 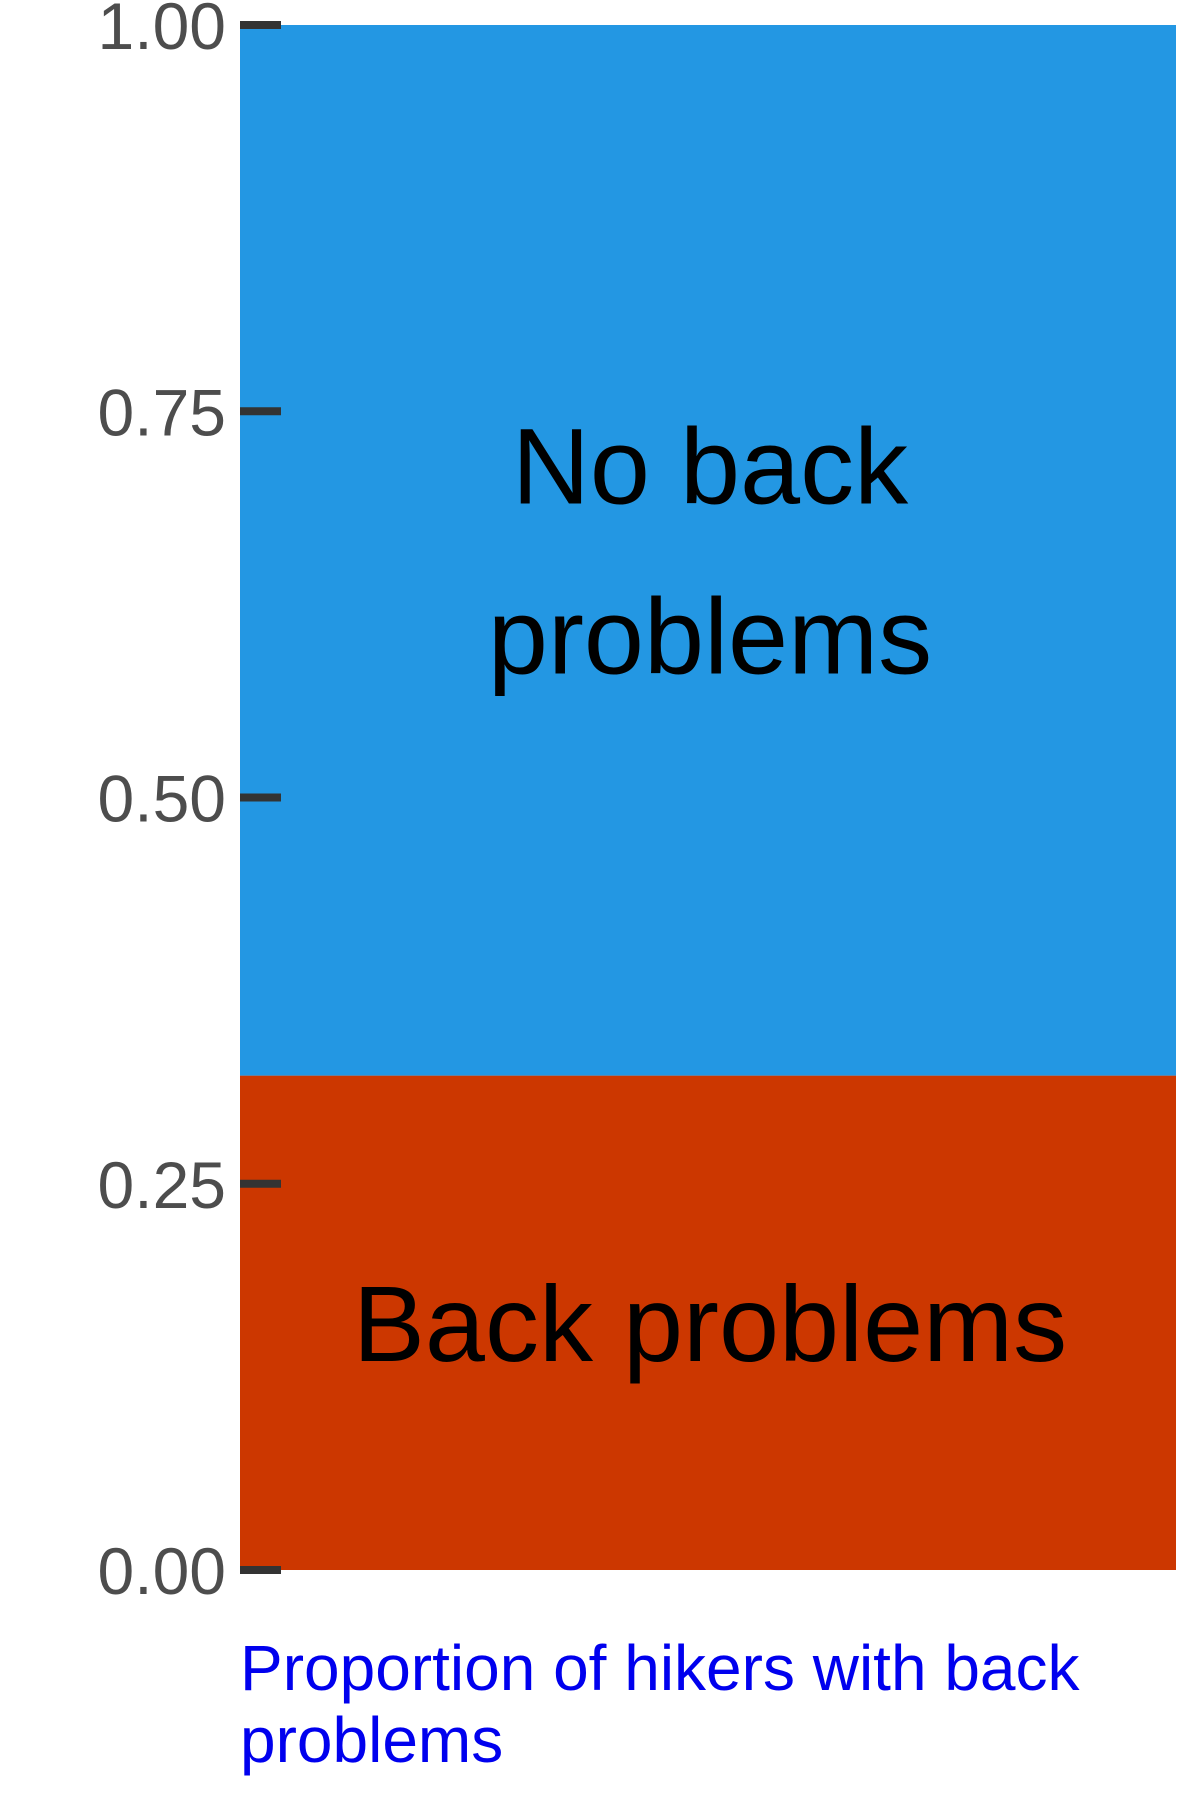 What do you see at coordinates (162, 799) in the screenshot?
I see `y-tick-label: 0.50` at bounding box center [162, 799].